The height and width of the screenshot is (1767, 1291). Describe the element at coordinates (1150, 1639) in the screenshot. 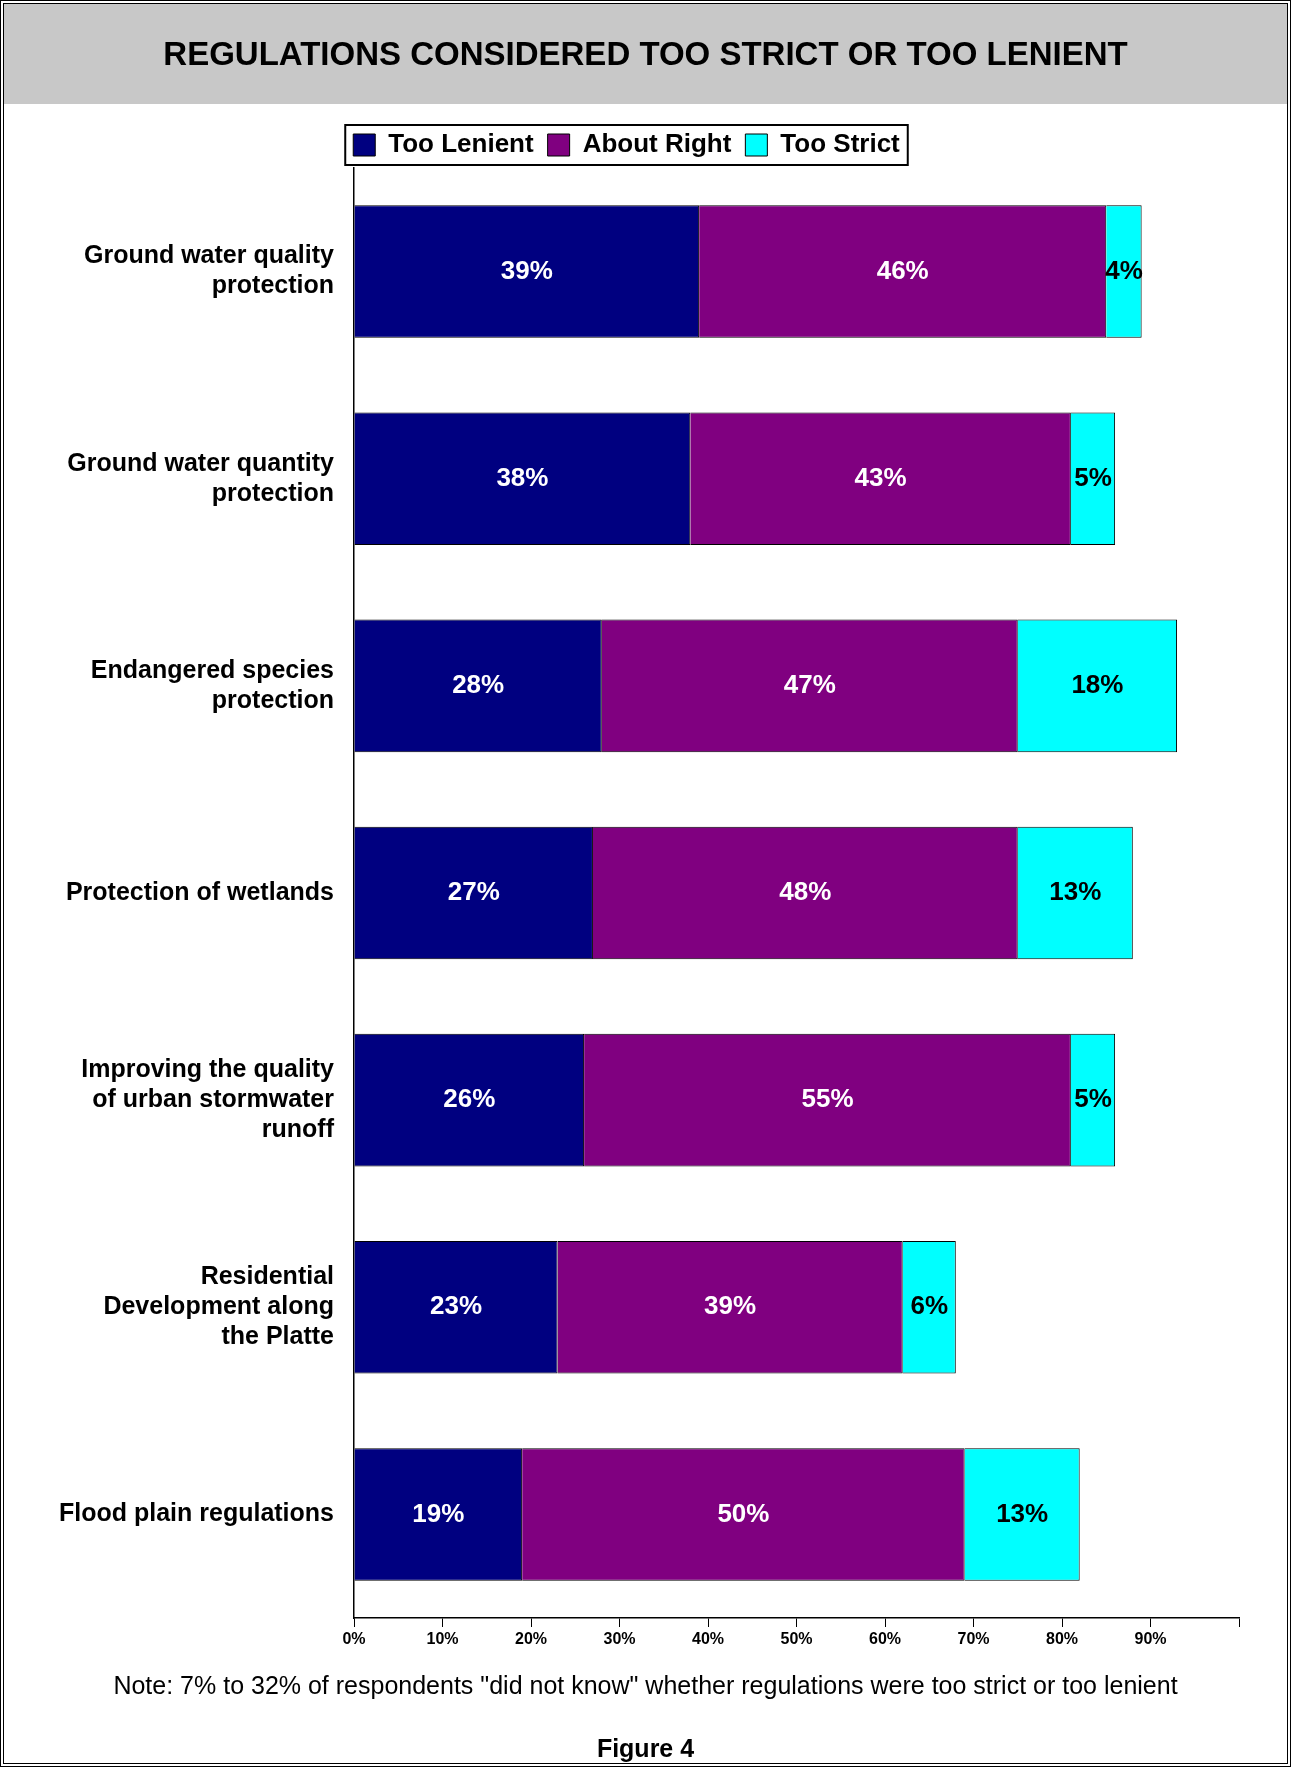

I see `x-tick-label: 90%` at that location.